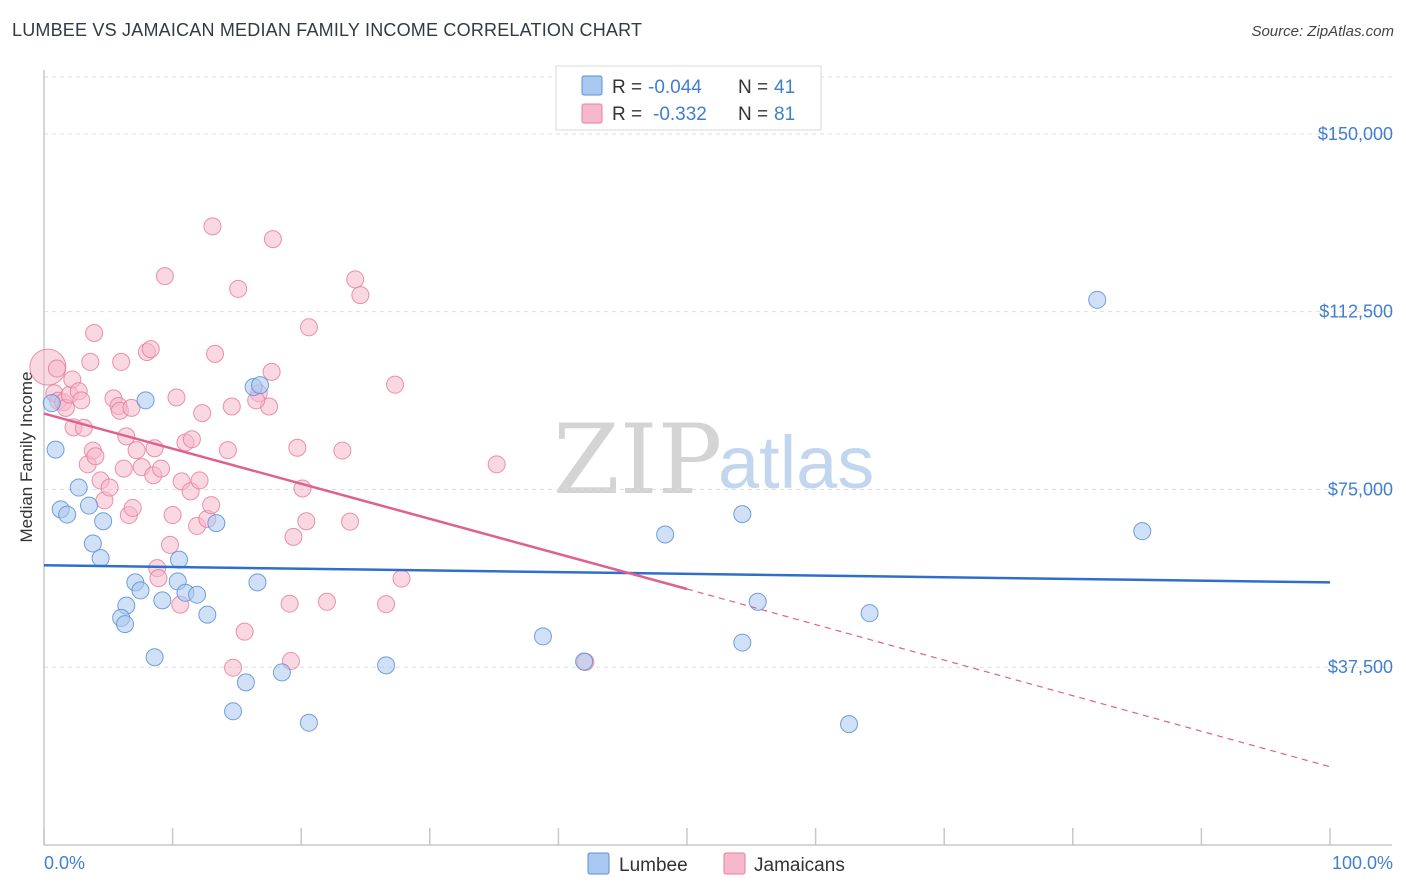  What do you see at coordinates (1008, 678) in the screenshot?
I see `trend-line-jamaicans-extension` at bounding box center [1008, 678].